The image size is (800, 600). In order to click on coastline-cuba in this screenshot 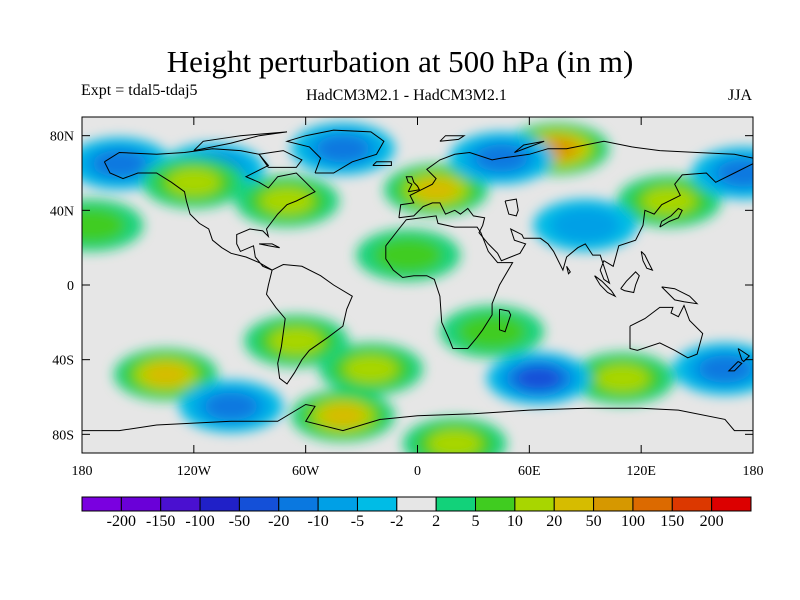, I will do `click(269, 246)`.